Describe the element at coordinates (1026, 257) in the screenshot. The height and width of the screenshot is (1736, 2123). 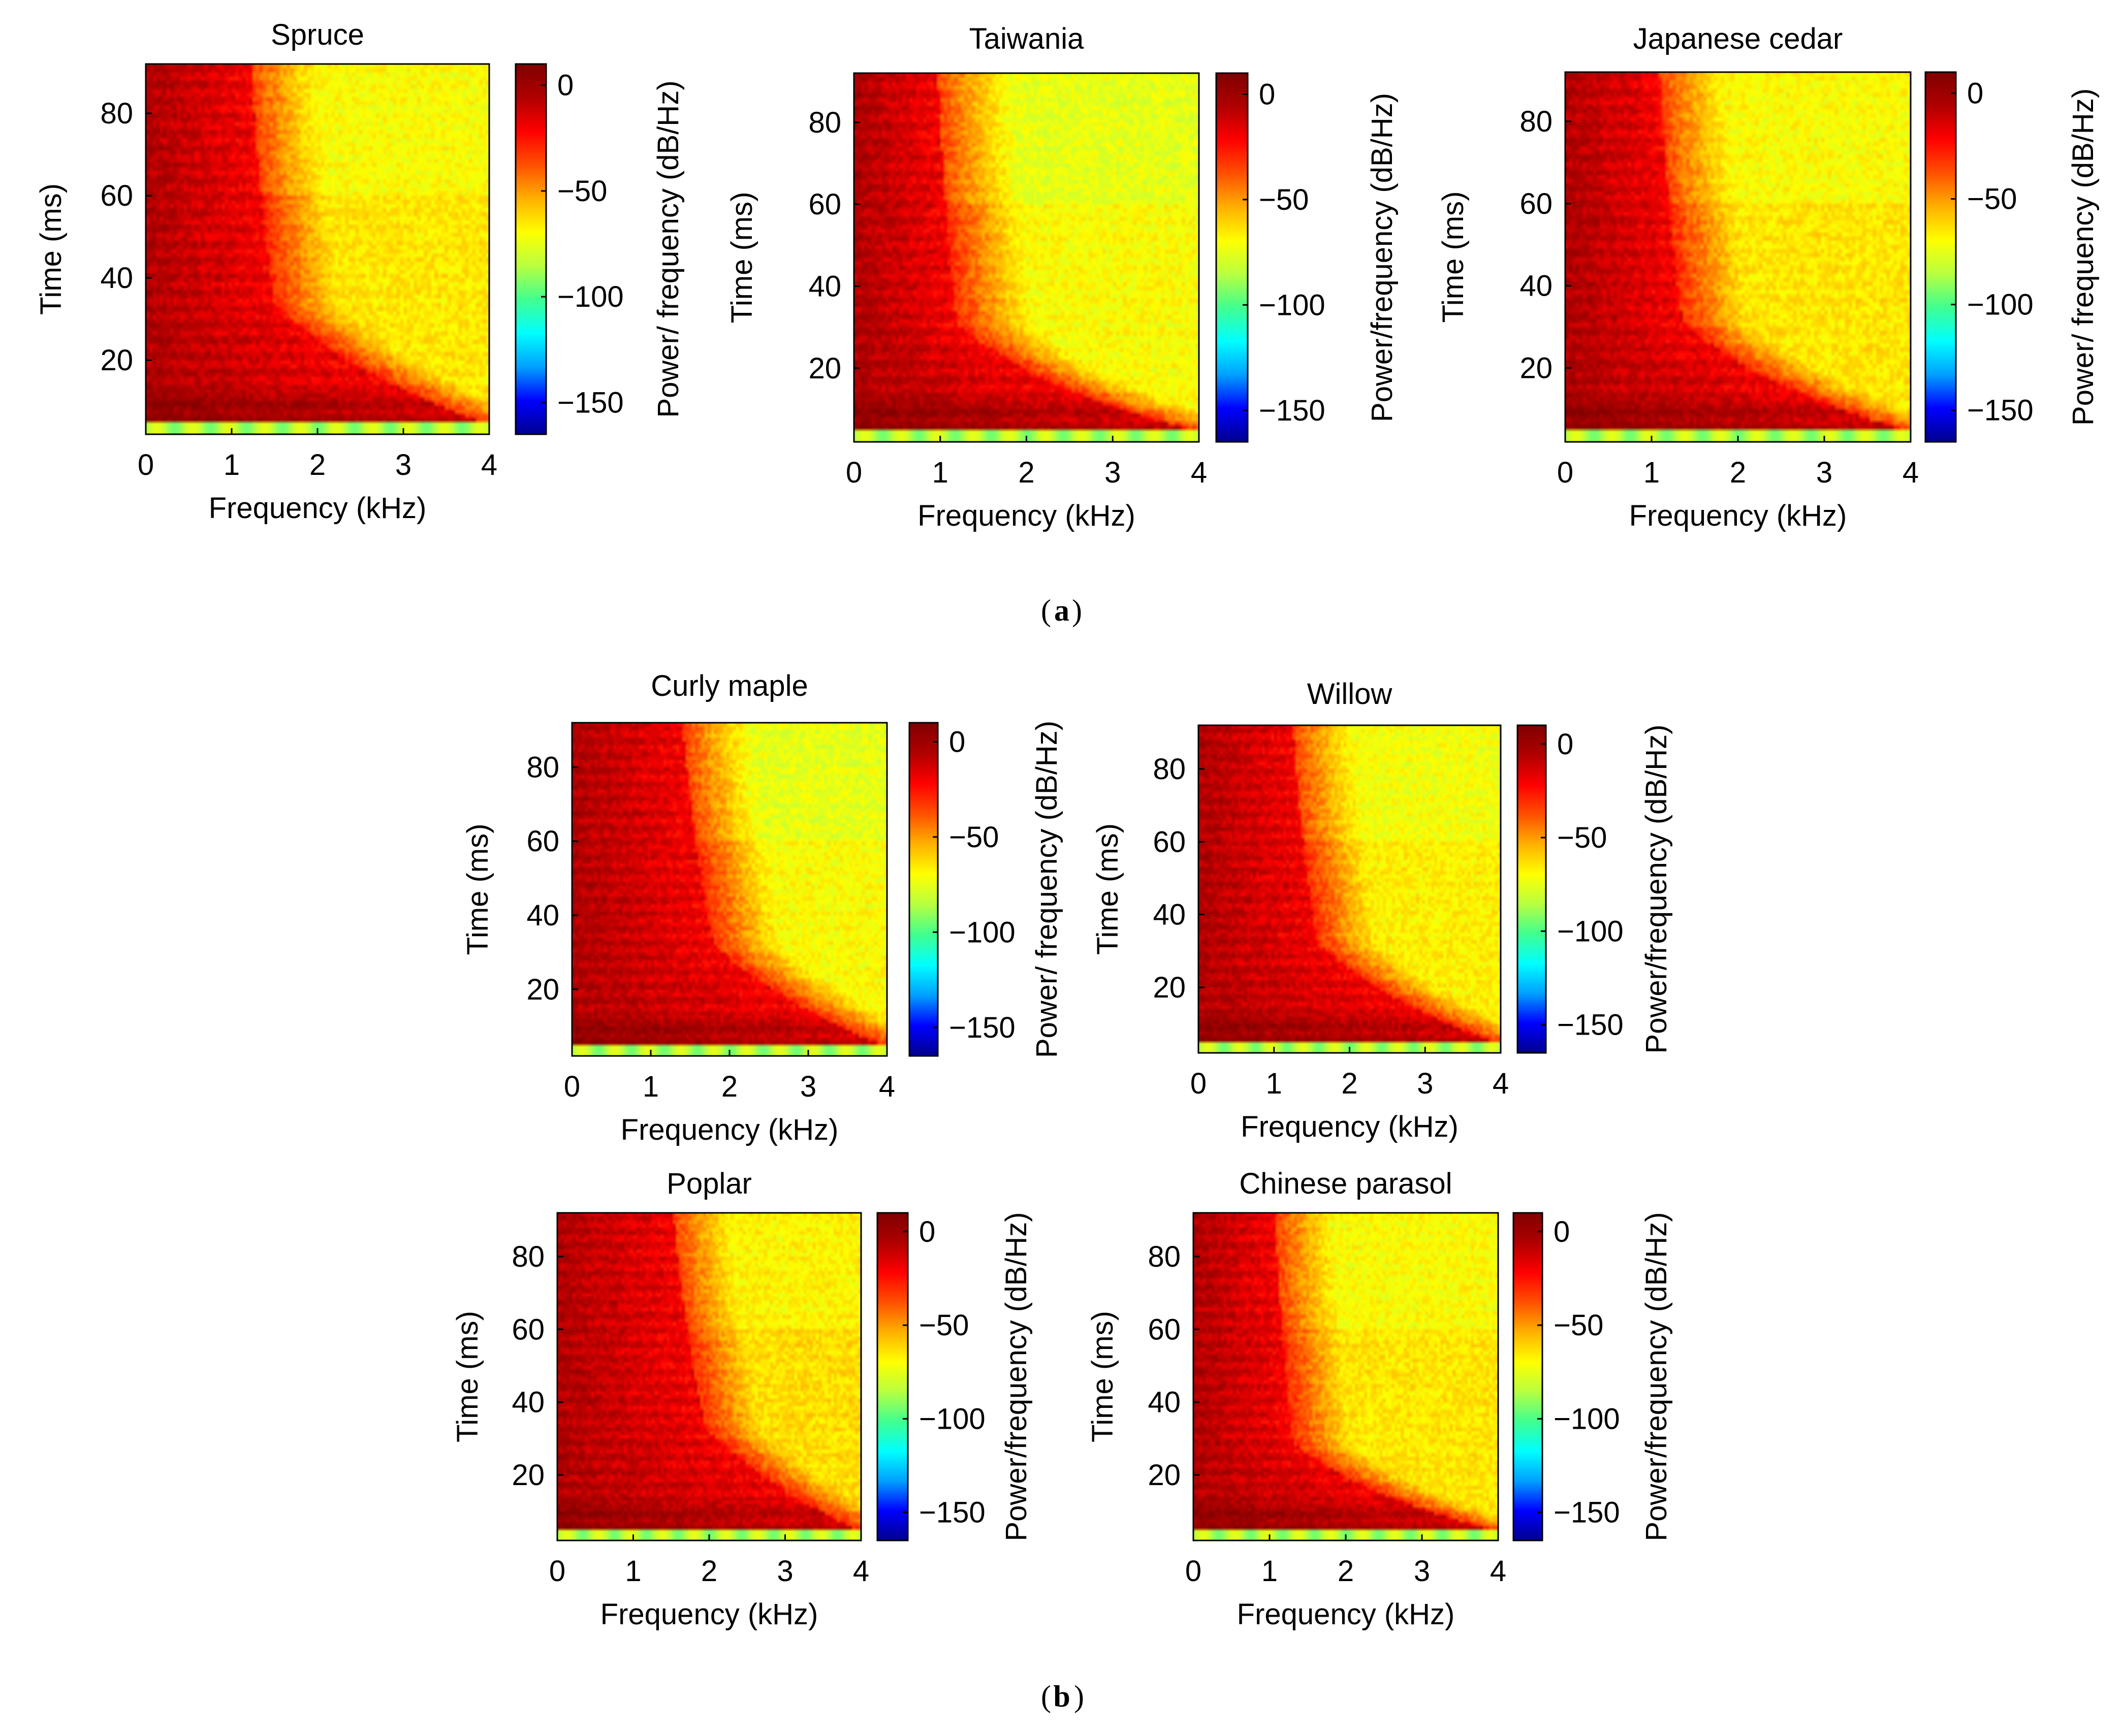
I see `heatmap-taiwania` at that location.